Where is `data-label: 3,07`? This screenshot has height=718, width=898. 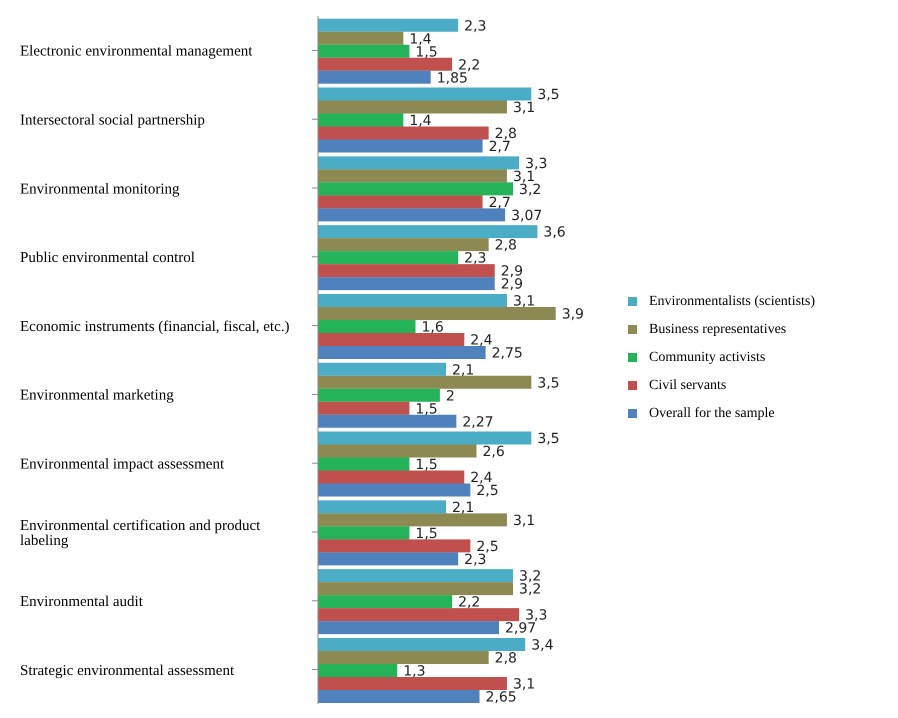 data-label: 3,07 is located at coordinates (526, 216).